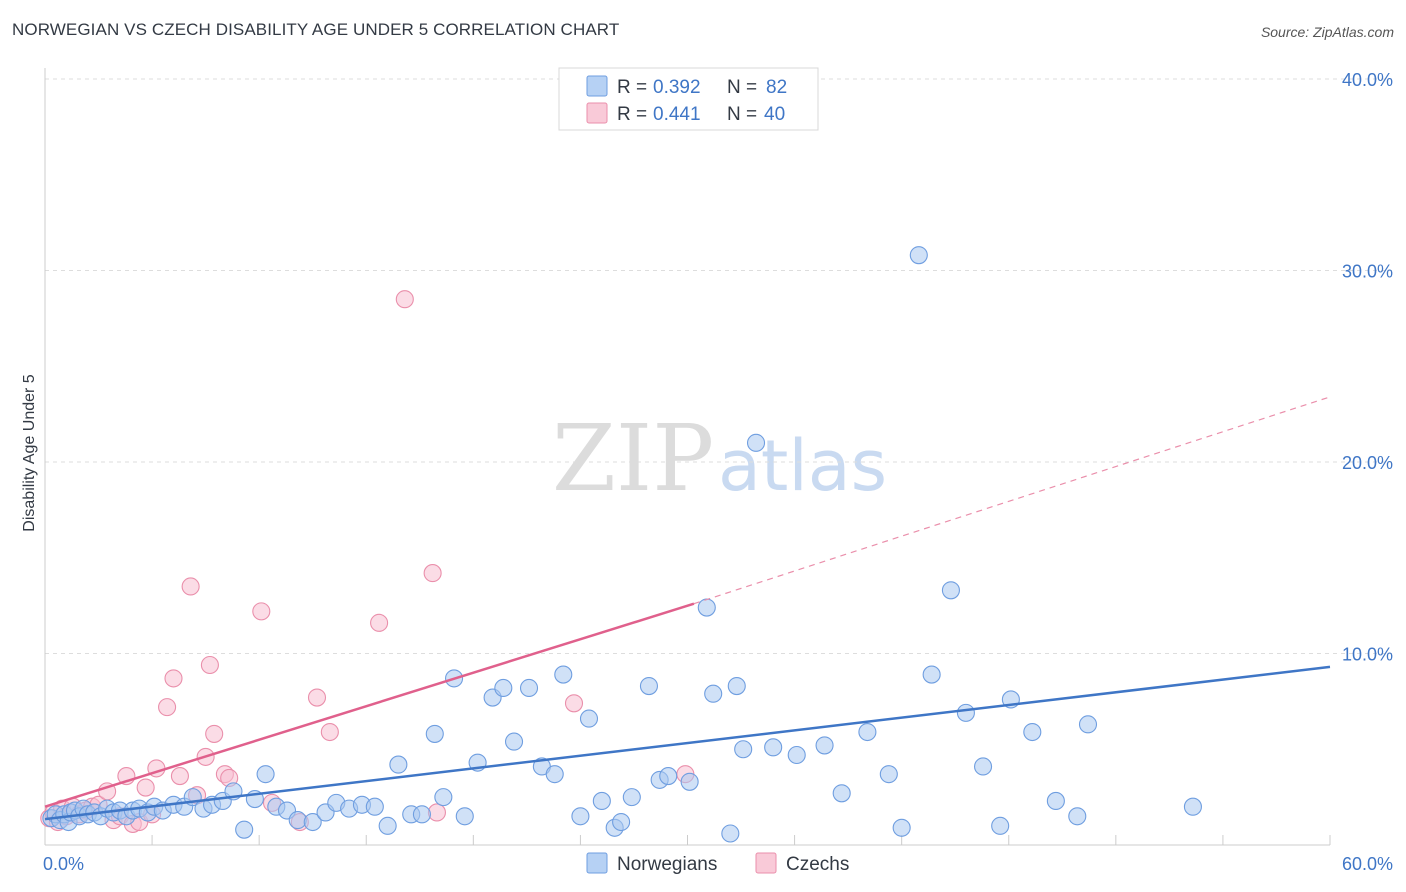  What do you see at coordinates (1367, 864) in the screenshot?
I see `x-tick-label: 60.0%` at bounding box center [1367, 864].